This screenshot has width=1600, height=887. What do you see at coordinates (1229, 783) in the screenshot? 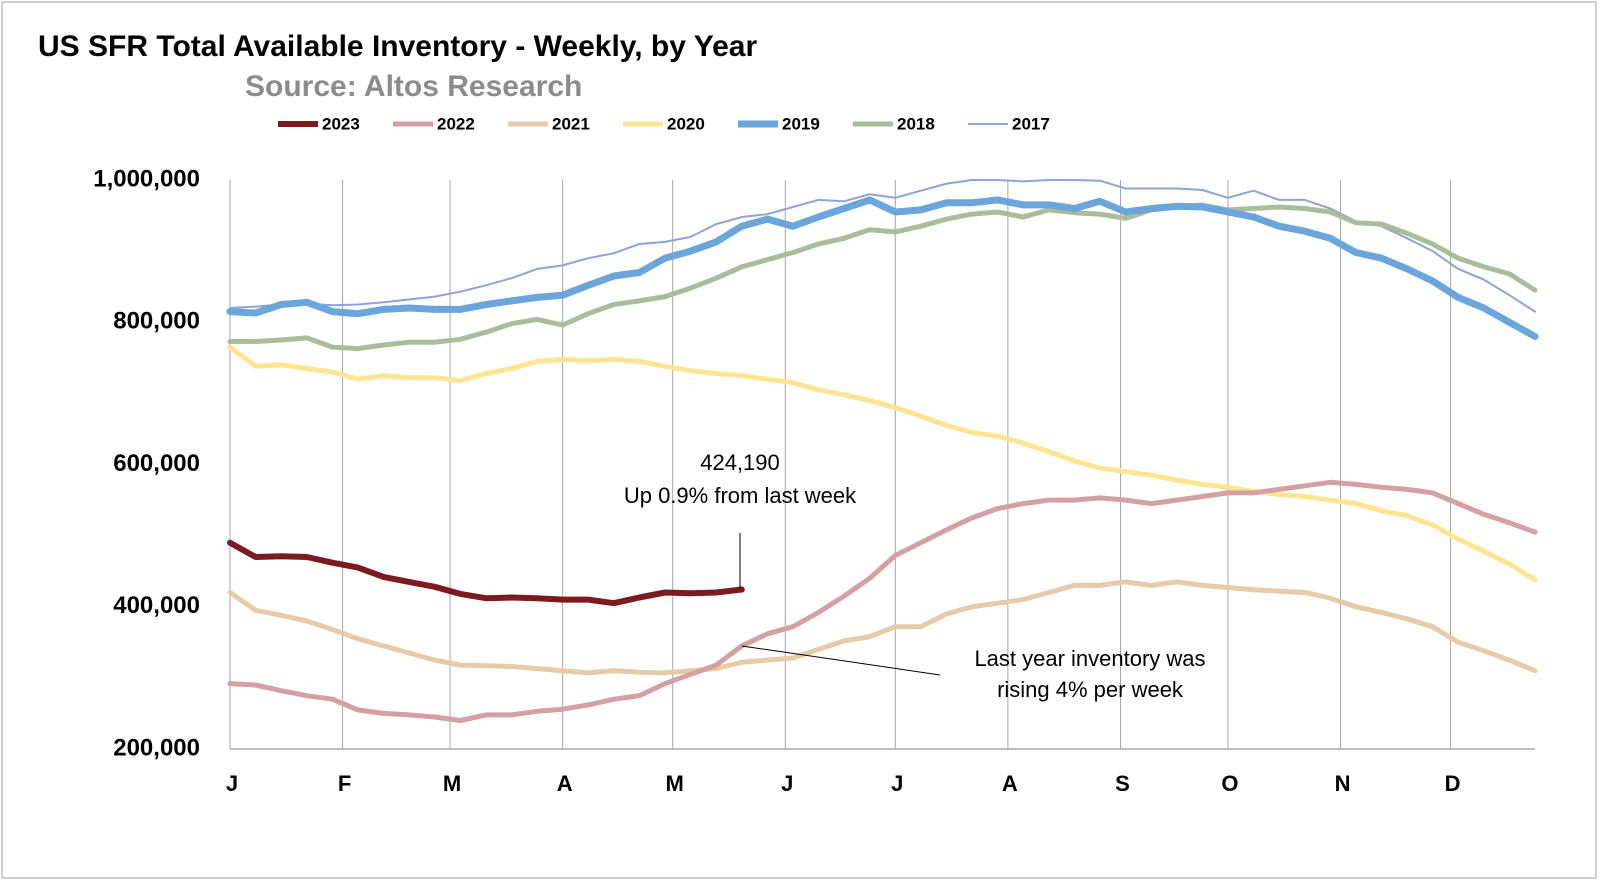
I see `x-tick-label: O` at bounding box center [1229, 783].